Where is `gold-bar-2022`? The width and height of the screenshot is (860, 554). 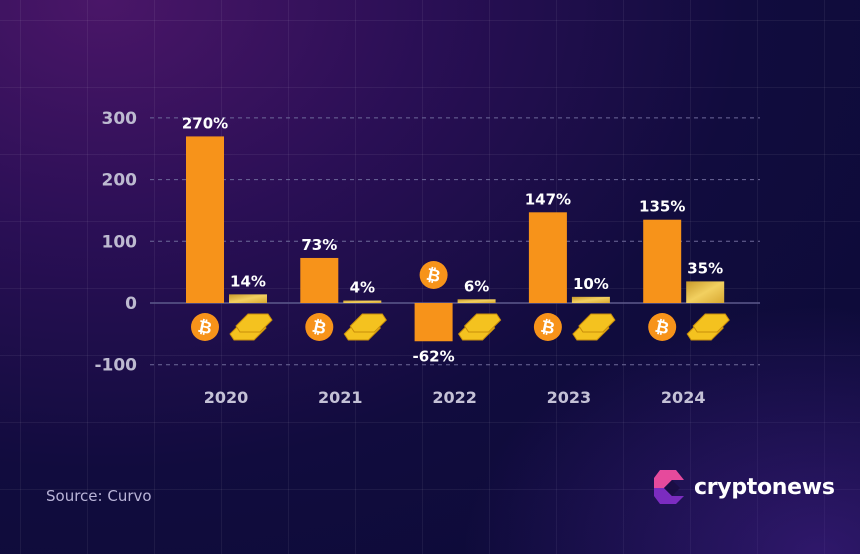 gold-bar-2022 is located at coordinates (476, 301).